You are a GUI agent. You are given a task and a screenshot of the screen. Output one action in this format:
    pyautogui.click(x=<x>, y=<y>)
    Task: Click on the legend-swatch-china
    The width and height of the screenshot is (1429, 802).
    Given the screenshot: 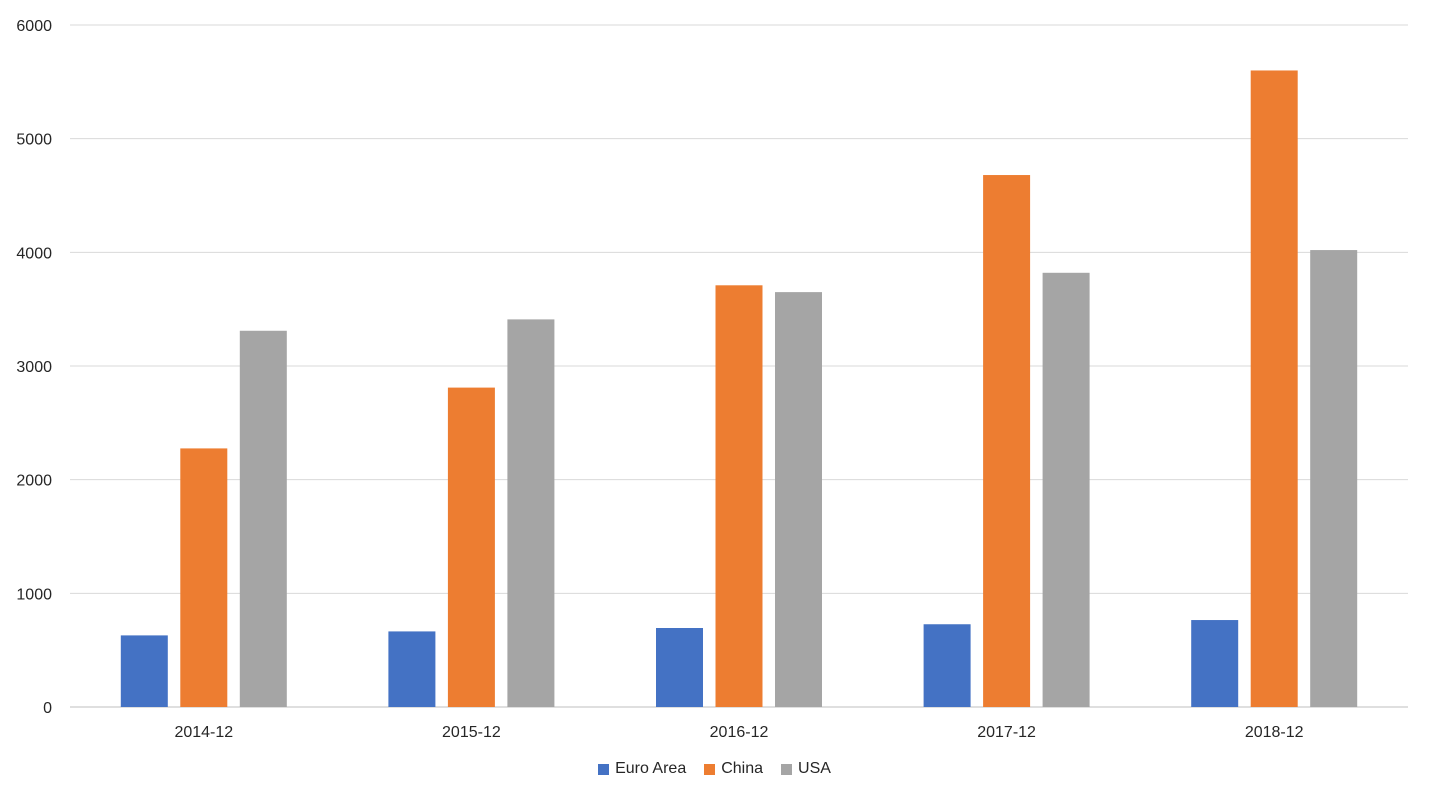 What is the action you would take?
    pyautogui.click(x=710, y=769)
    